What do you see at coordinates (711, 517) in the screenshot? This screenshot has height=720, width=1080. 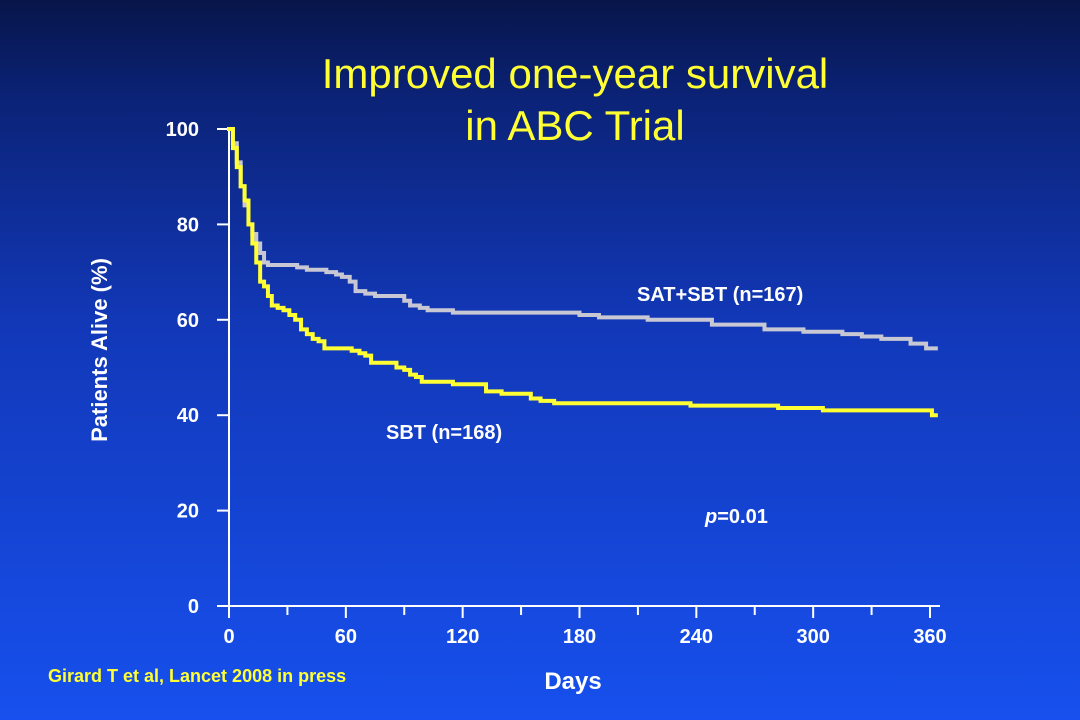 I see `p-value-symbol: p` at bounding box center [711, 517].